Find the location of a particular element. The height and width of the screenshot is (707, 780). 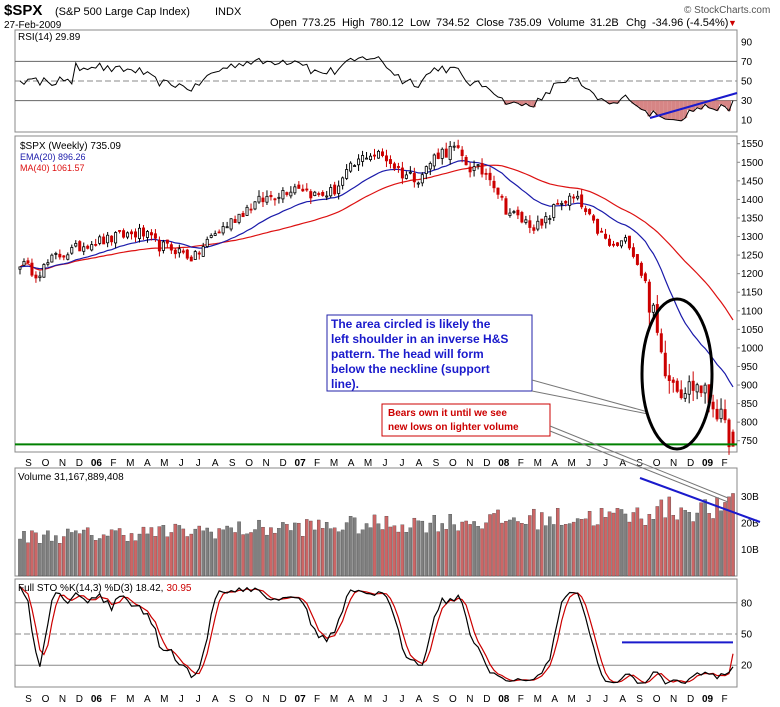

x-axis-label-bottom: 06 is located at coordinates (97, 699).